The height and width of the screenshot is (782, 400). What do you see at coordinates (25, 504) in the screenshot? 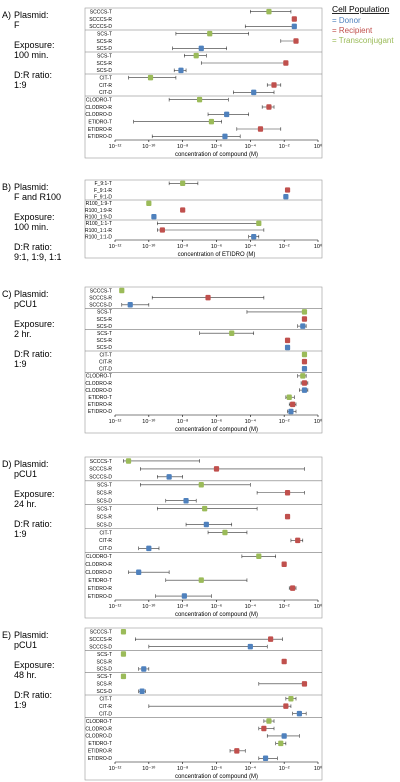
I see `panel-info-line: 24 hr.` at bounding box center [25, 504].